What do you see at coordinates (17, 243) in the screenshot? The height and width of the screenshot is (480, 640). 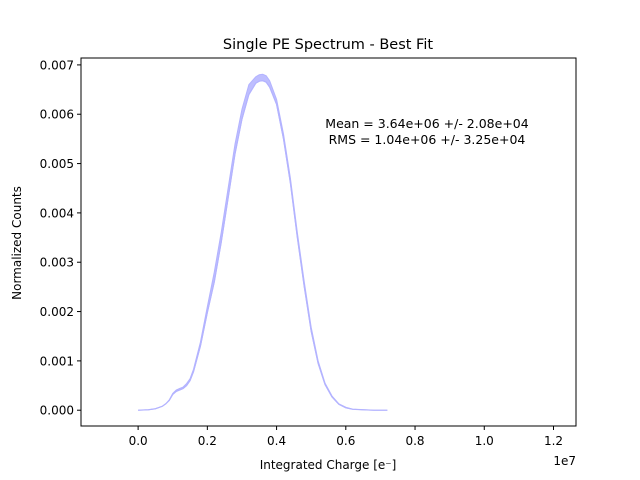 I see `y-axis-label: Normalized Counts` at bounding box center [17, 243].